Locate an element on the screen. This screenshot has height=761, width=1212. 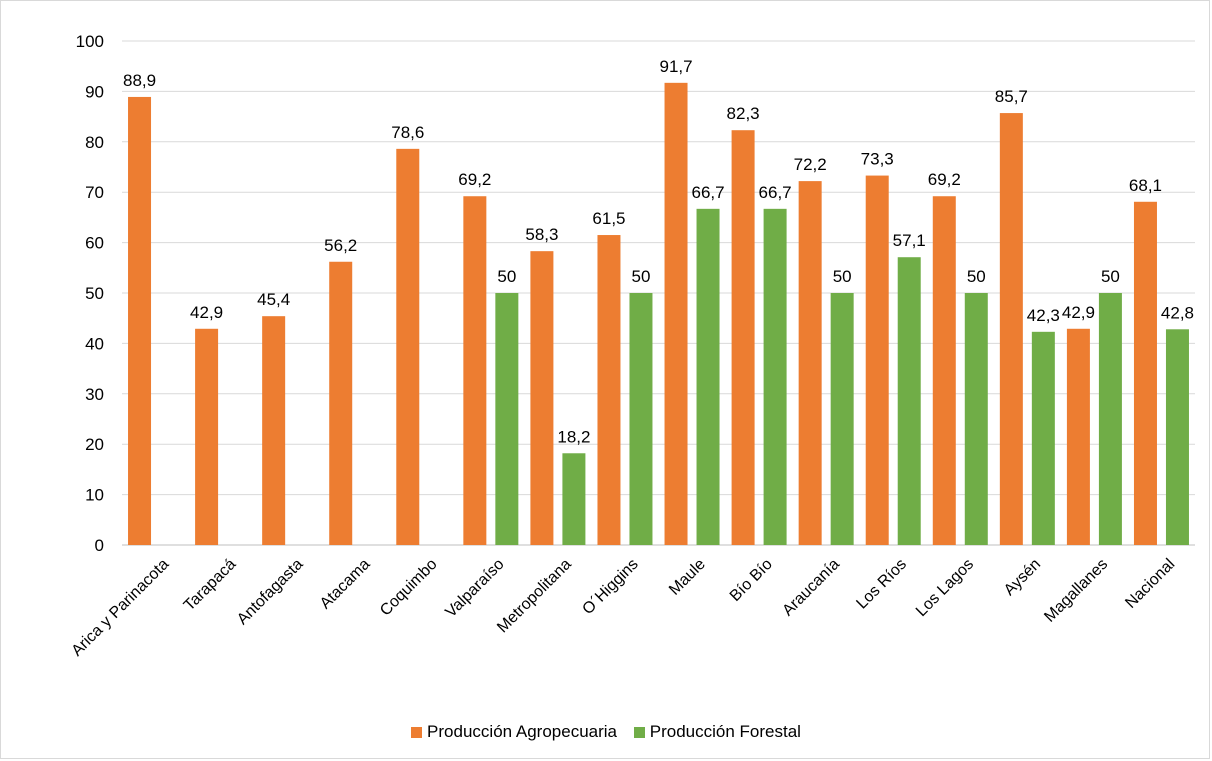
legend-swatch-forestal is located at coordinates (639, 732).